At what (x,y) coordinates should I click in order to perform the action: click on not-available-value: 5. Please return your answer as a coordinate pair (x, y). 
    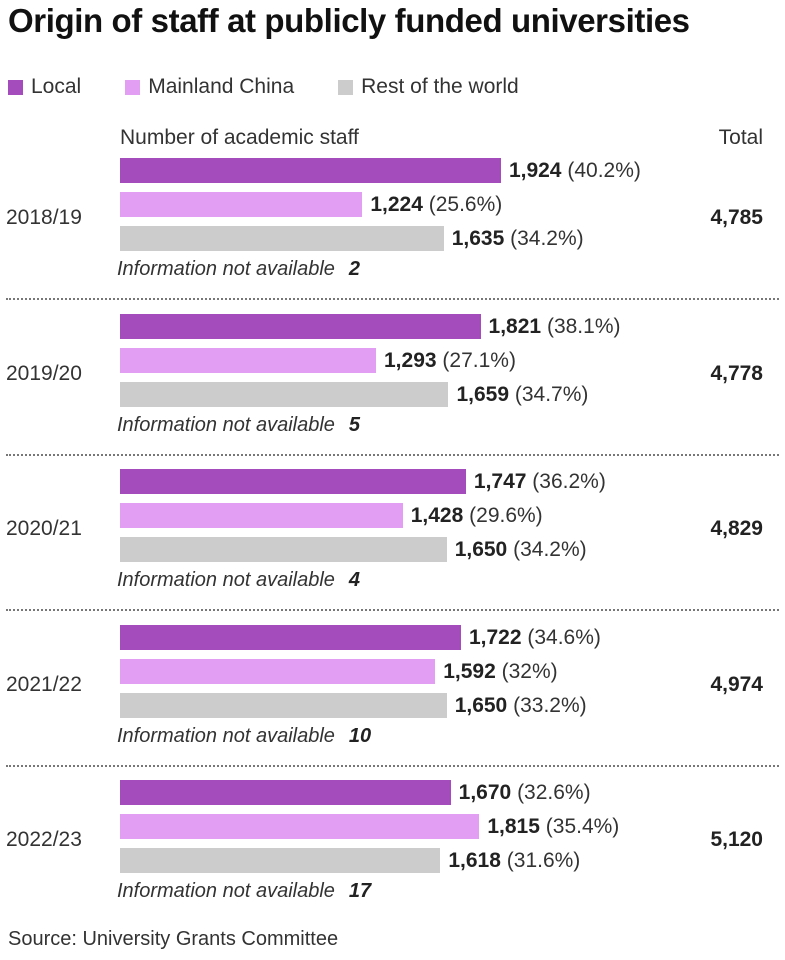
    Looking at the image, I should click on (354, 424).